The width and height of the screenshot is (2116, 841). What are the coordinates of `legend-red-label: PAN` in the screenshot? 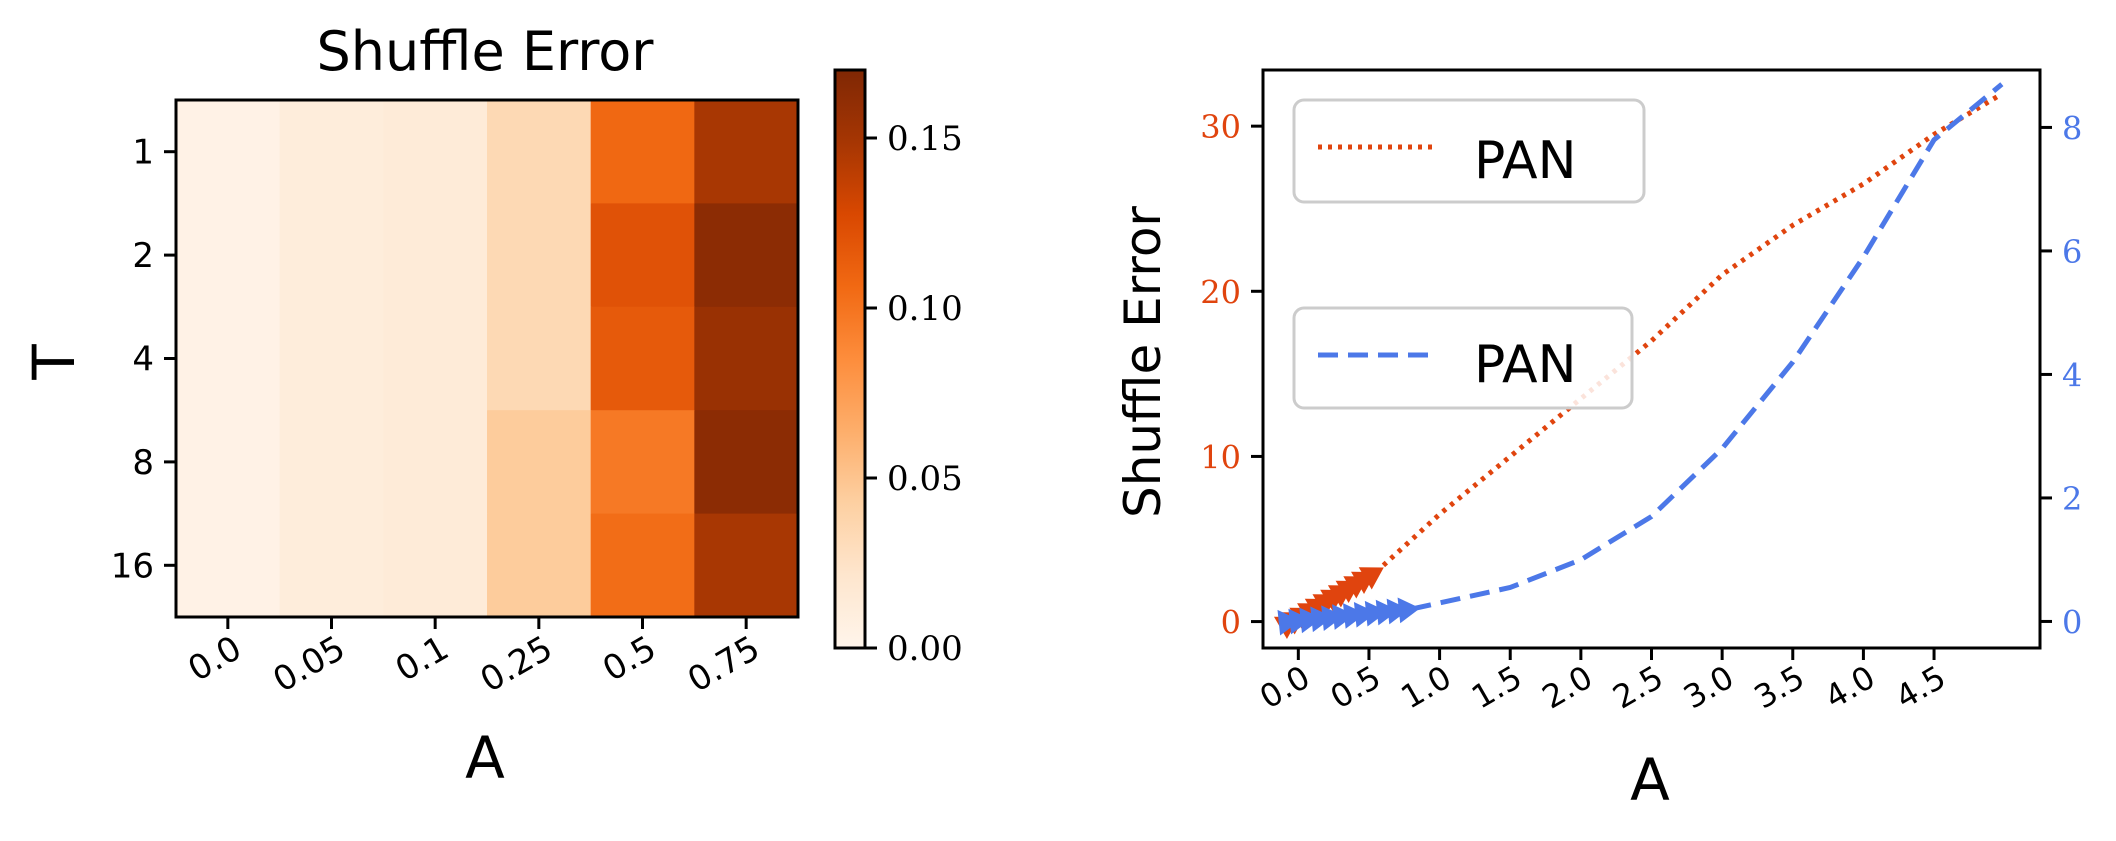 It's located at (1525, 161).